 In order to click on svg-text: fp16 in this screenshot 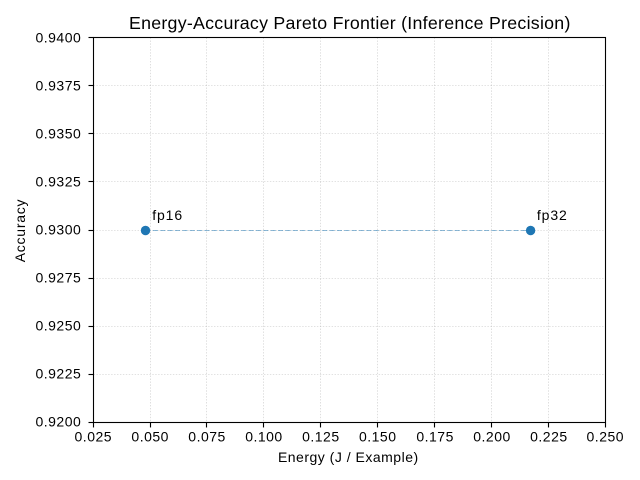, I will do `click(167, 215)`.